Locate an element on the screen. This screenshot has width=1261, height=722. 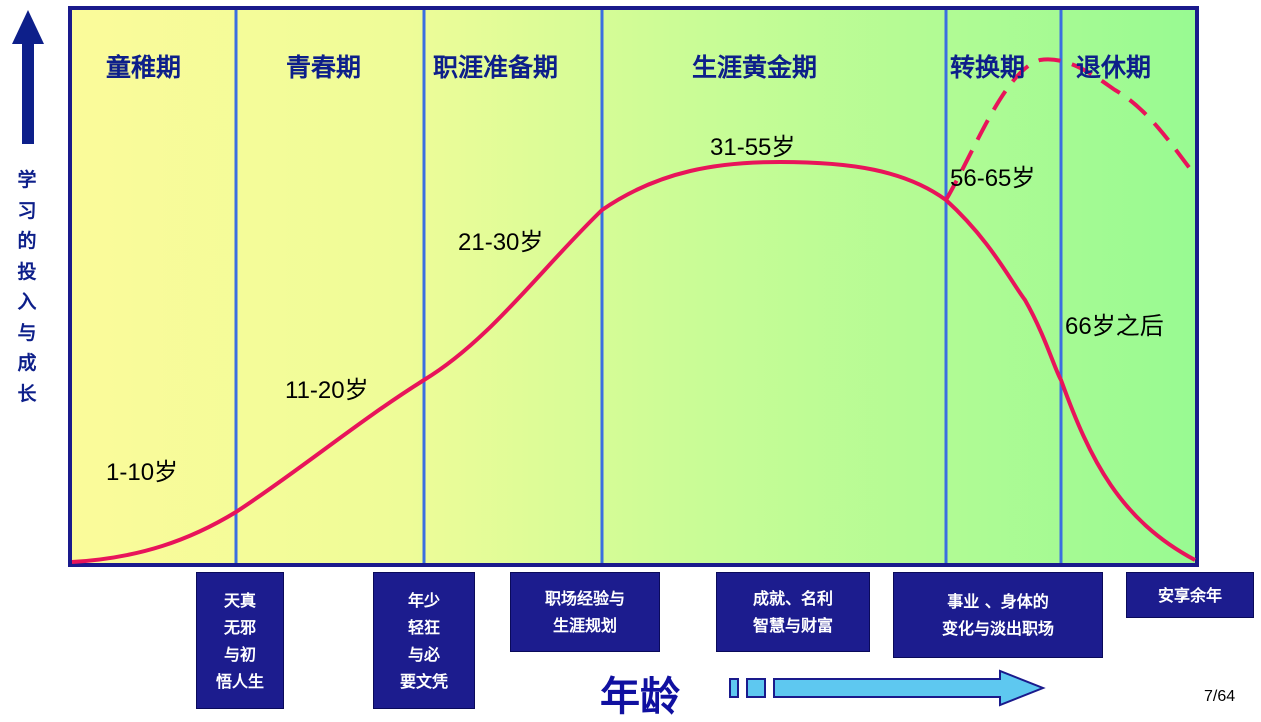
desc-box-childhood: 天真 无邪 与初 悟人生 is located at coordinates (240, 640).